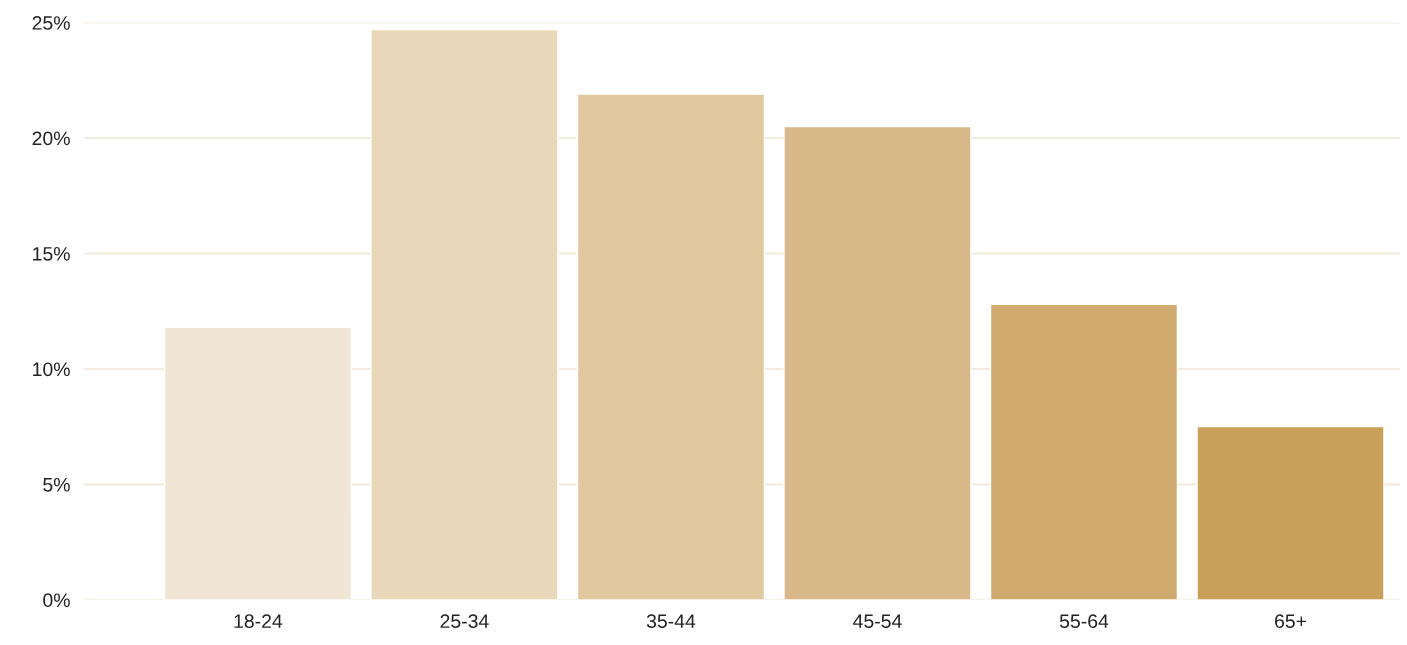 The width and height of the screenshot is (1407, 645). I want to click on y-tick-label: 15%, so click(51, 254).